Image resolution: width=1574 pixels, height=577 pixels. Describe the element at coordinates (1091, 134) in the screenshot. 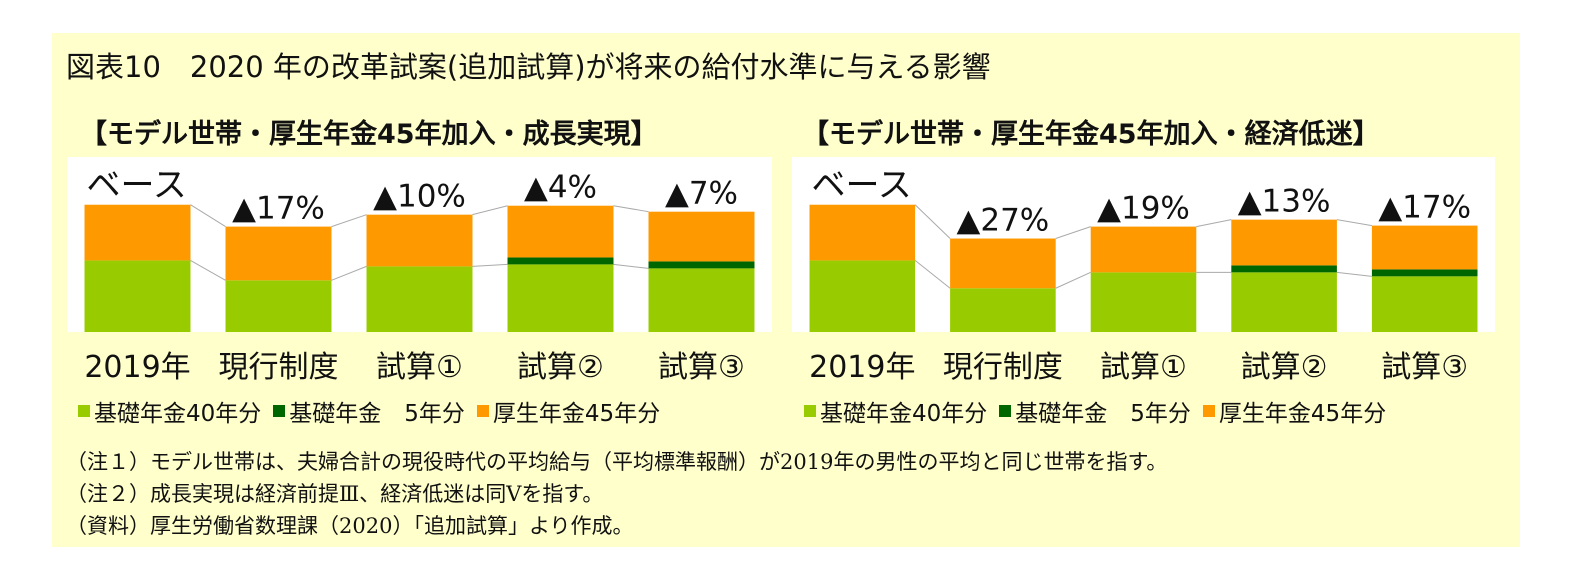

I see `chart-title-stagnation: 【モデル世帯・厚生年金45年加入・経済低迷】` at that location.